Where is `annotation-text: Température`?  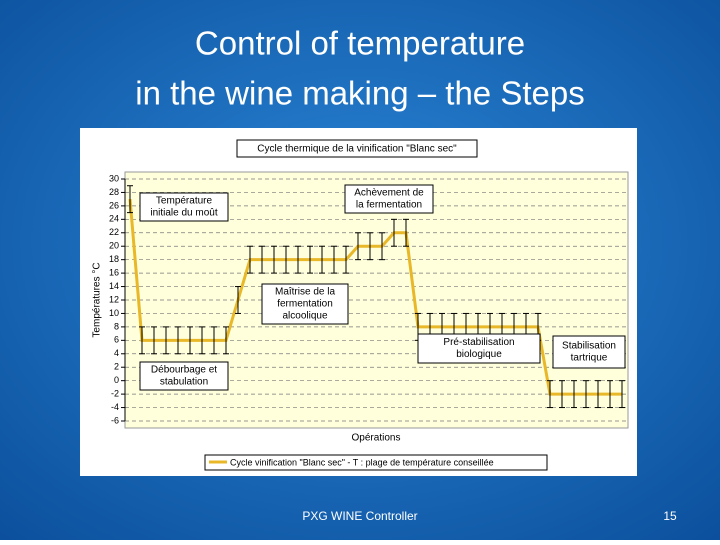
annotation-text: Température is located at coordinates (184, 201).